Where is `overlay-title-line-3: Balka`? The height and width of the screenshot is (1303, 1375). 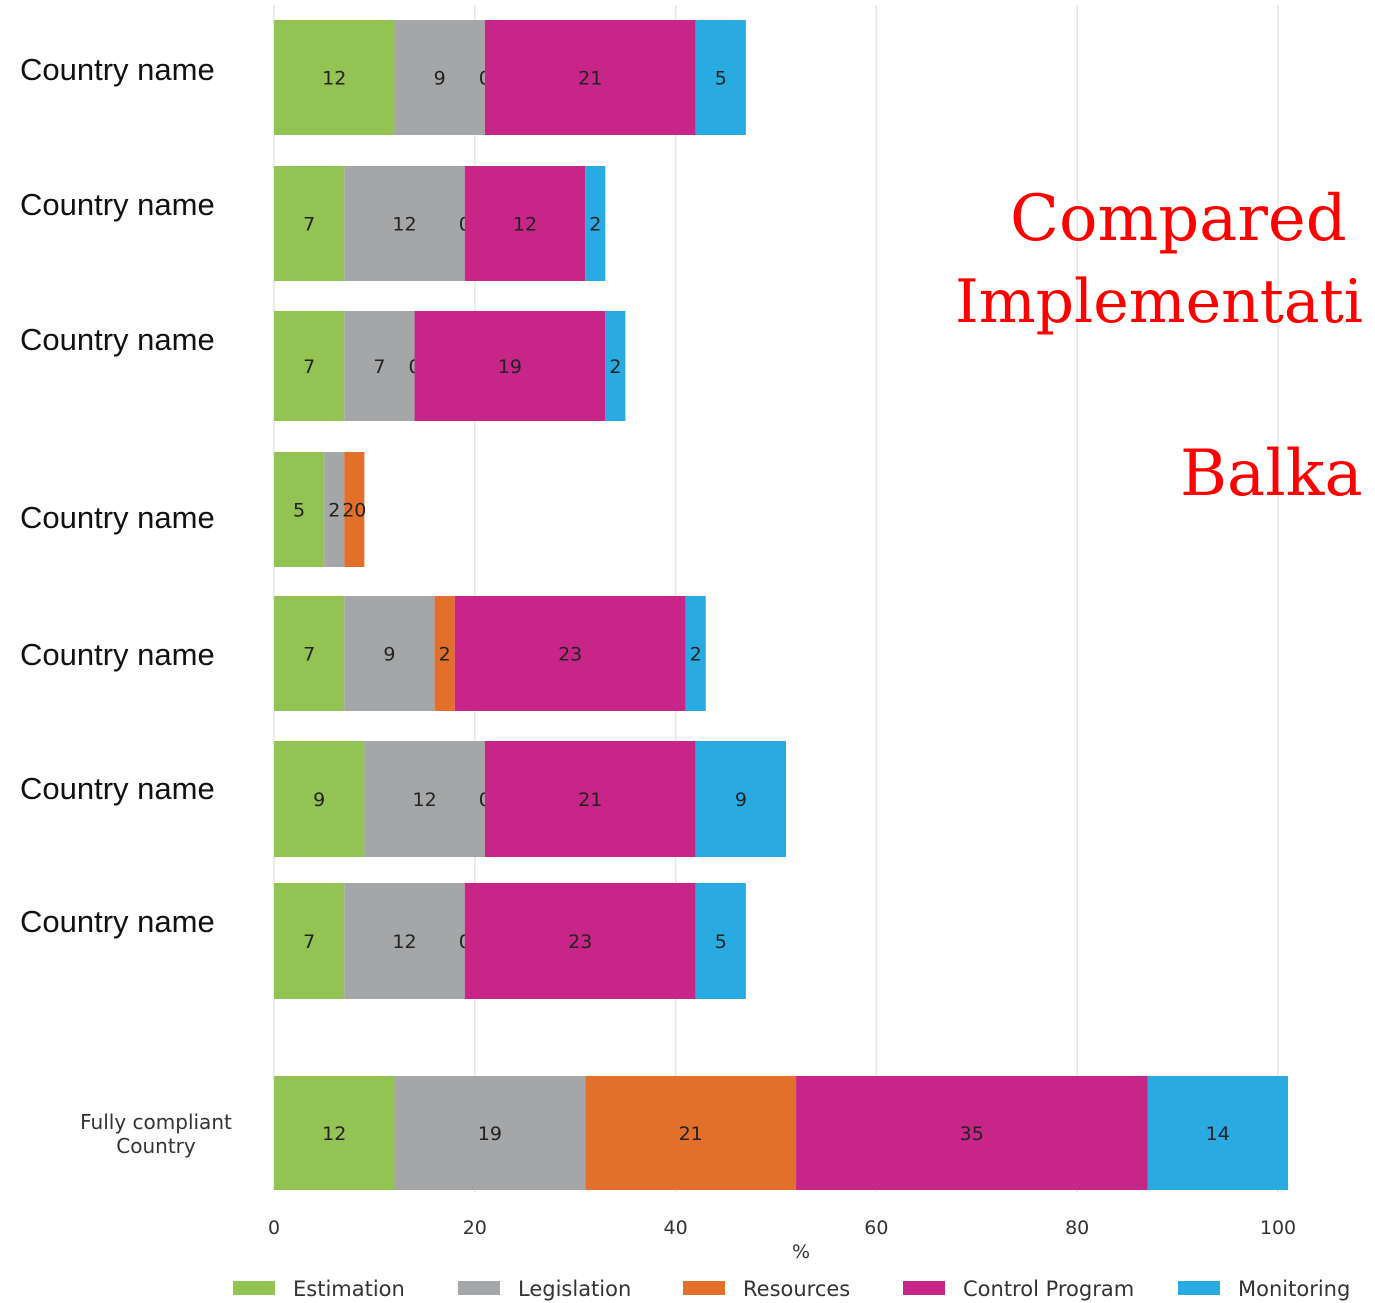 overlay-title-line-3: Balka is located at coordinates (1271, 474).